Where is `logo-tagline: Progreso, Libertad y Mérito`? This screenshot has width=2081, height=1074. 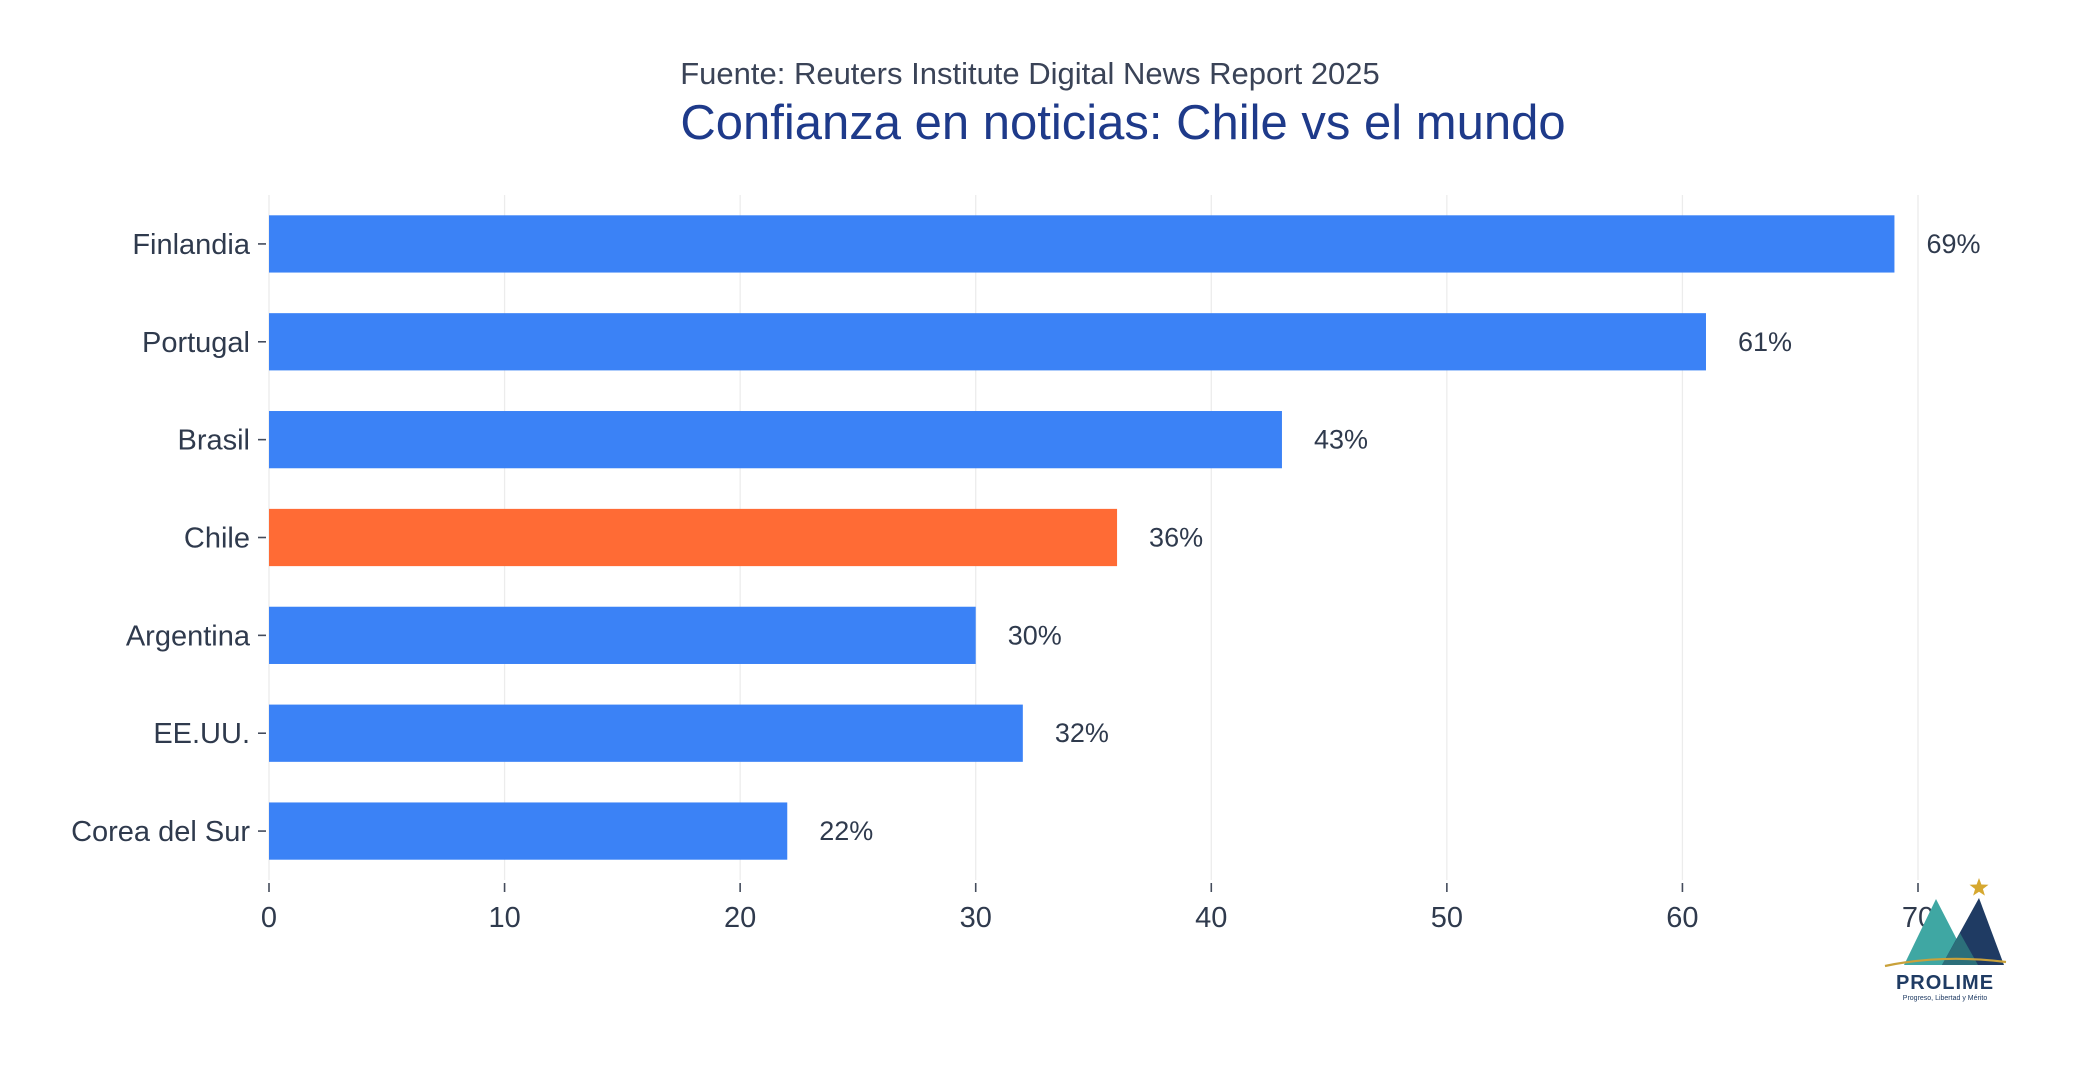
logo-tagline: Progreso, Libertad y Mérito is located at coordinates (1945, 998).